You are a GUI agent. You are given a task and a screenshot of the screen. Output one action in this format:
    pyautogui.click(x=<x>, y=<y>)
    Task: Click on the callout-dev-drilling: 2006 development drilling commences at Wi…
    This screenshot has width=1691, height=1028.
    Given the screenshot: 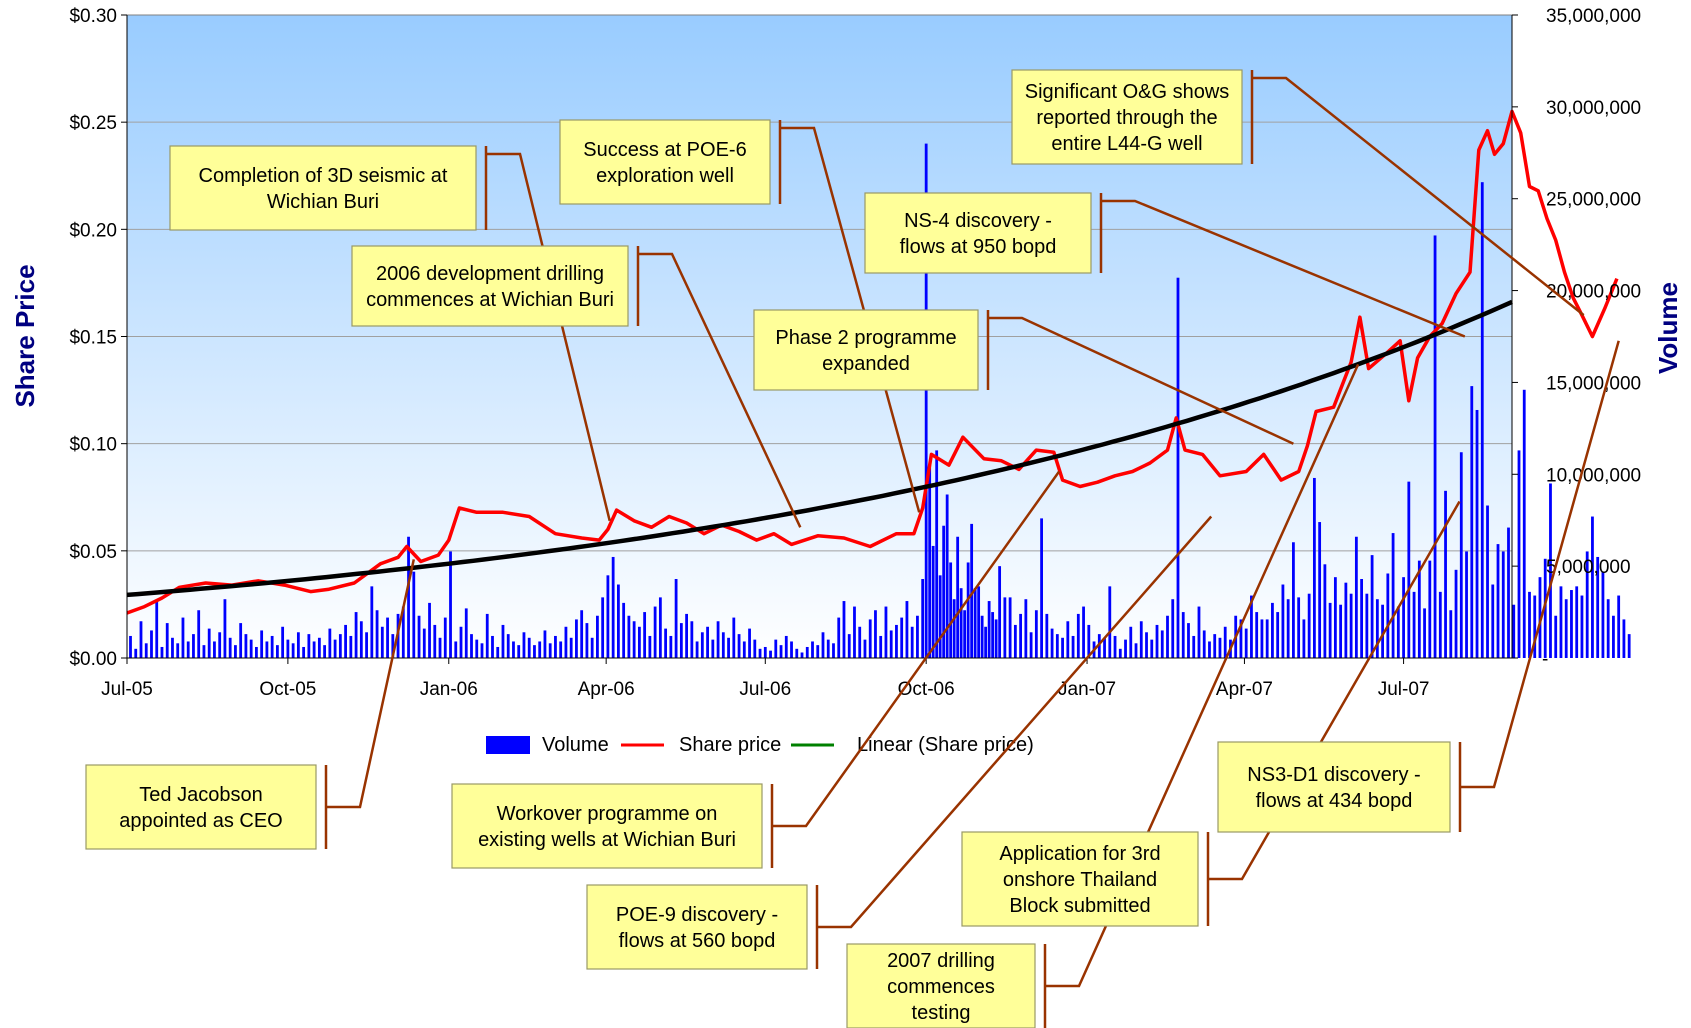 What is the action you would take?
    pyautogui.click(x=490, y=286)
    